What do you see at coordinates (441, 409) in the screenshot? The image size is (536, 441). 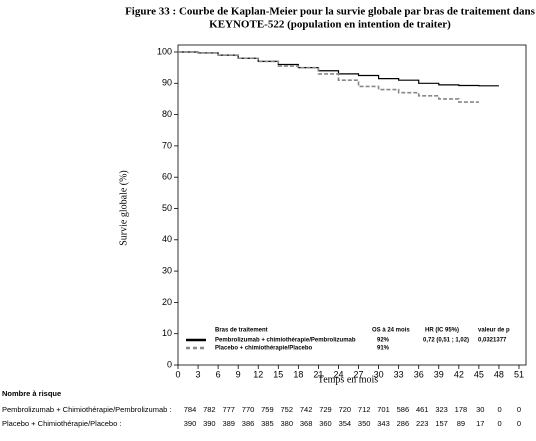 I see `risk-value: 323` at bounding box center [441, 409].